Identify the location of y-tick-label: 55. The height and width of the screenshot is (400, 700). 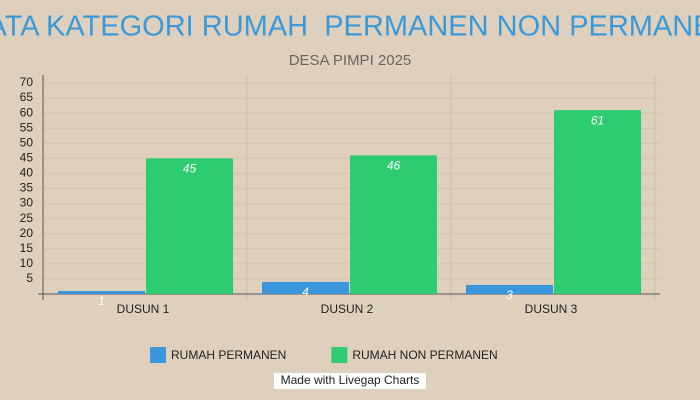
(27, 127).